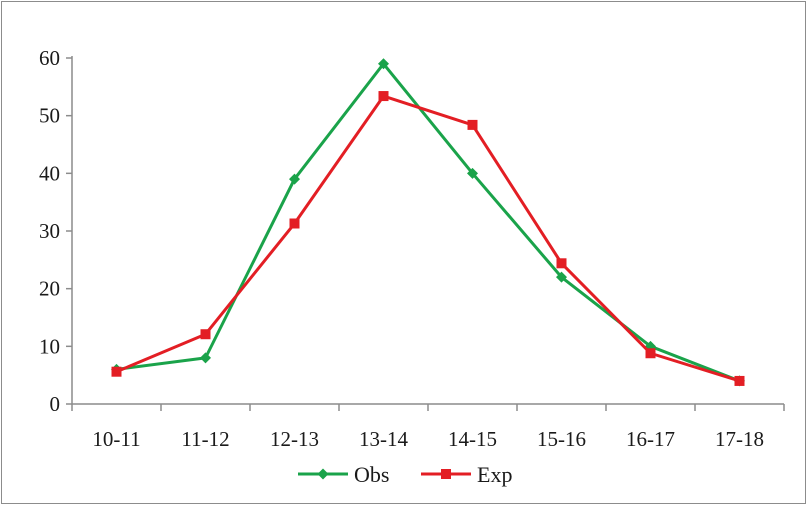 The image size is (809, 507). I want to click on y-tick-label: 20, so click(49, 289).